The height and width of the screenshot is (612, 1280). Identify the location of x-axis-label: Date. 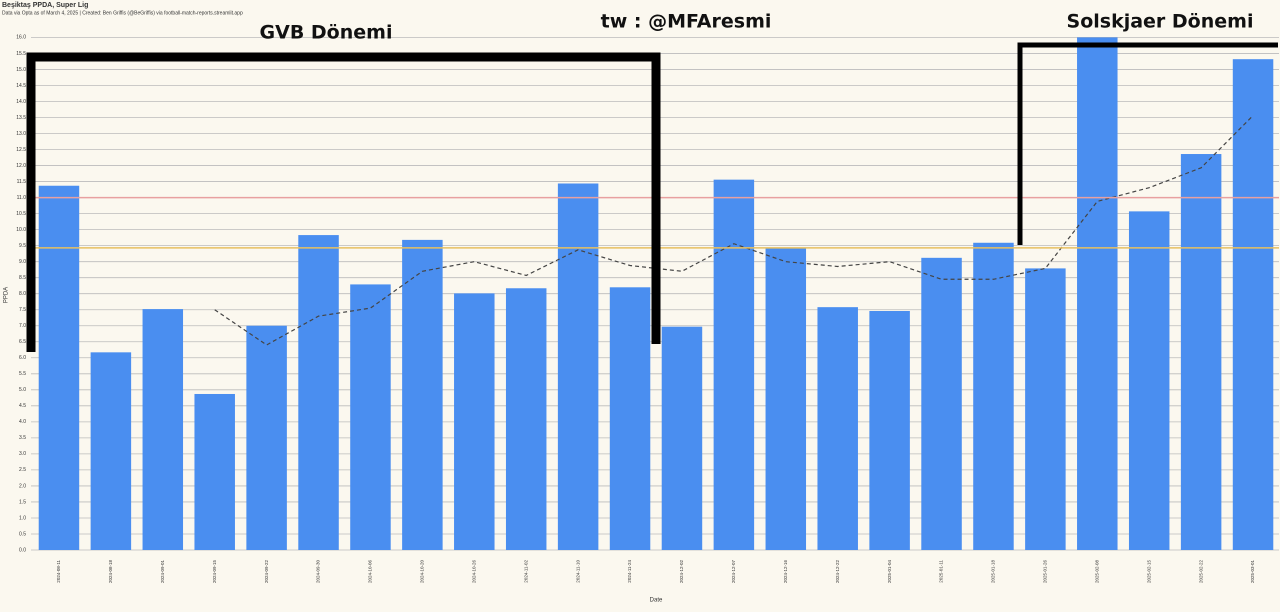
(656, 601).